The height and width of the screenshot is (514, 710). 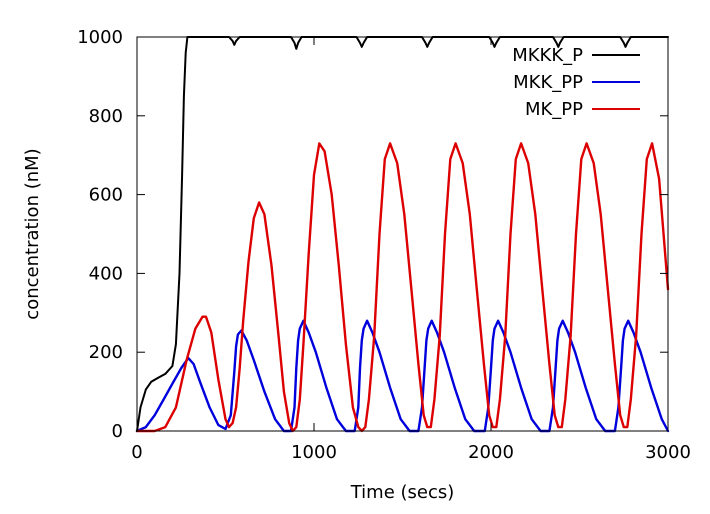 I want to click on legend: MKKK_P MKK_PP MK_PP, so click(x=576, y=82).